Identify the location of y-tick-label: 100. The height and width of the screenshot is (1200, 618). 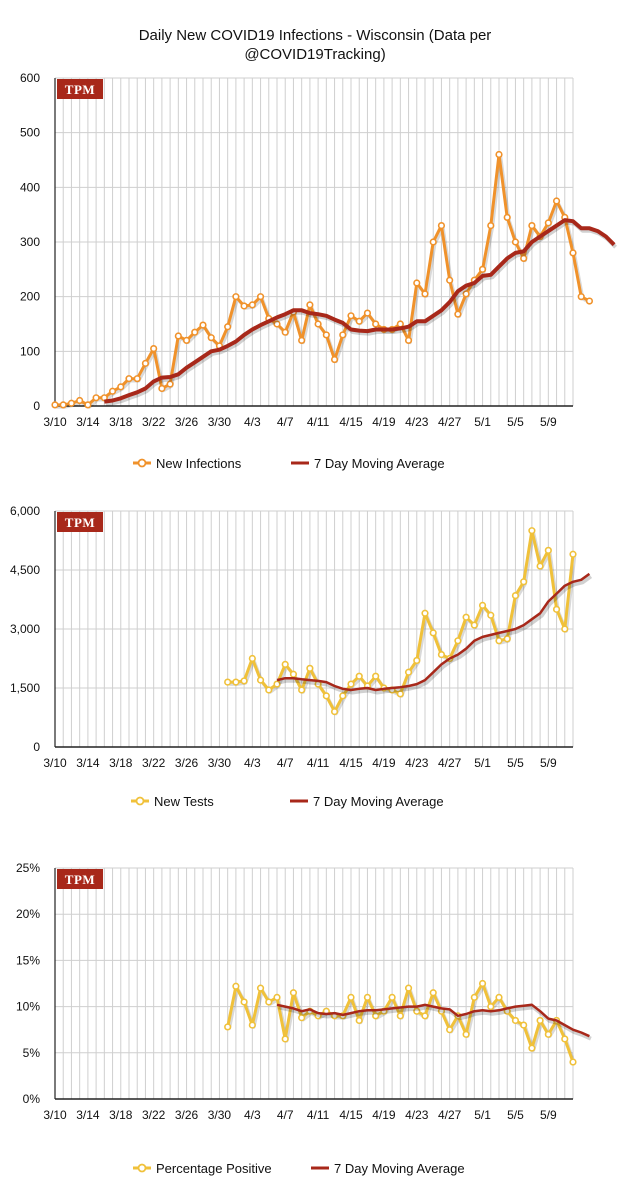
(30, 351).